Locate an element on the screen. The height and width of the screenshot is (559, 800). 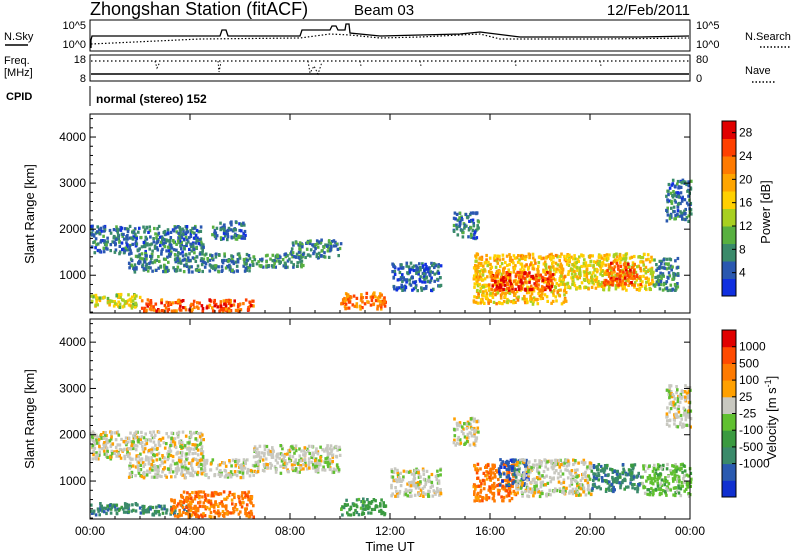
colorbar-tick-label: 28 is located at coordinates (746, 133).